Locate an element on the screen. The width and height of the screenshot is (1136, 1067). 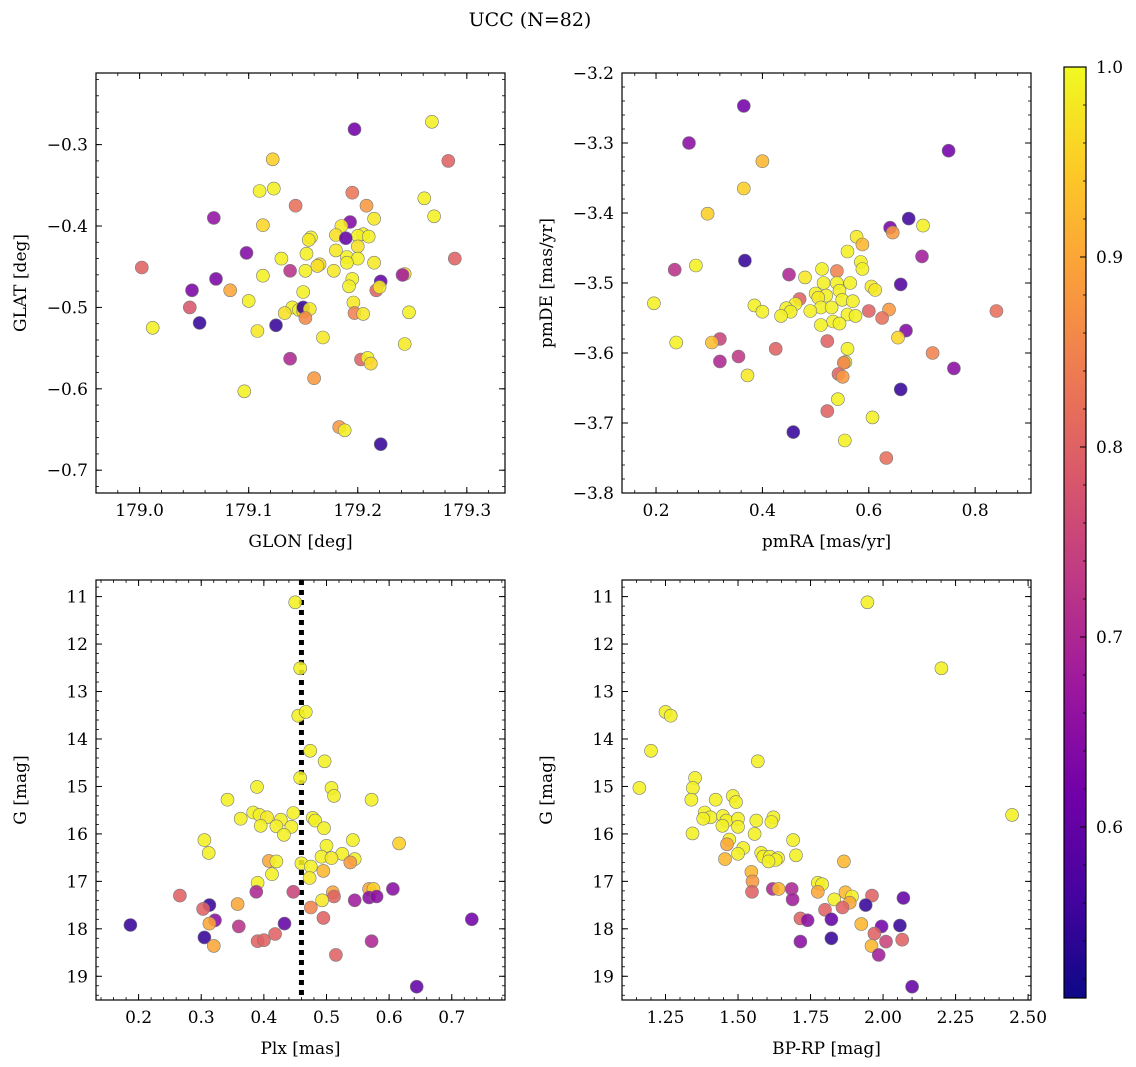
y-tick-label: −3.6 is located at coordinates (593, 354).